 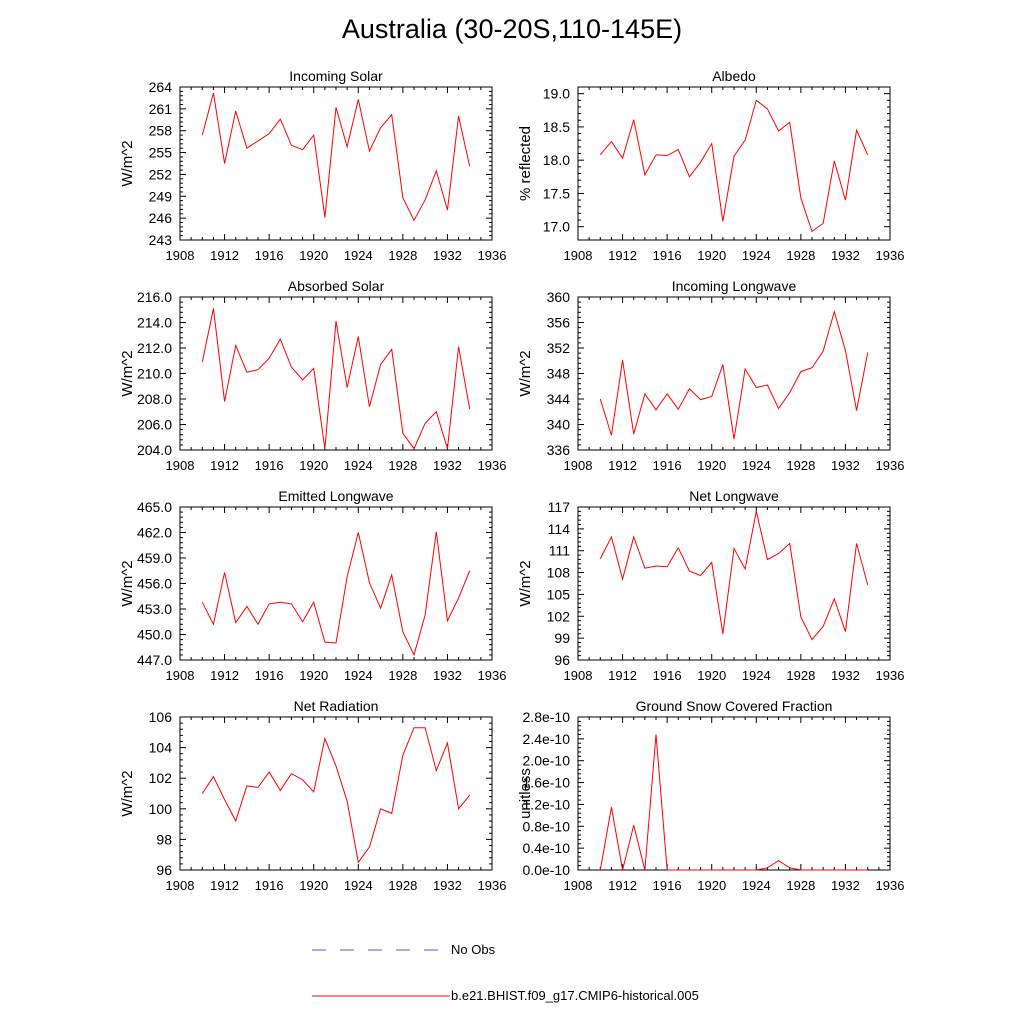 What do you see at coordinates (559, 374) in the screenshot?
I see `y-tick-label: 348` at bounding box center [559, 374].